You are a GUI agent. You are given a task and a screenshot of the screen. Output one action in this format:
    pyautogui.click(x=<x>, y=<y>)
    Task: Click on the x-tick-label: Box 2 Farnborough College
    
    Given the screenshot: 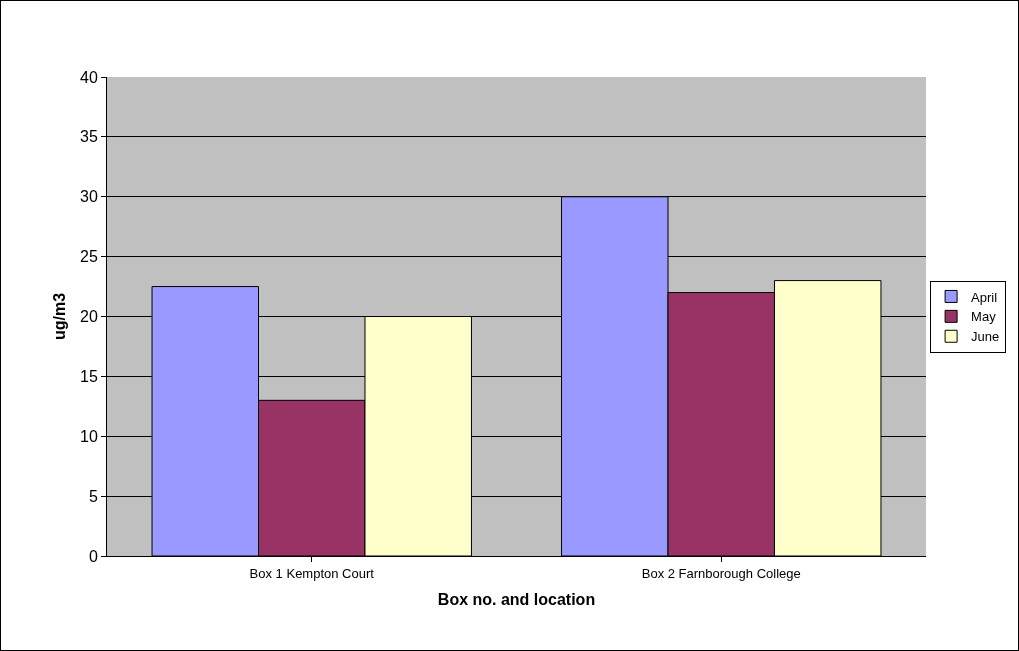 What is the action you would take?
    pyautogui.click(x=721, y=573)
    